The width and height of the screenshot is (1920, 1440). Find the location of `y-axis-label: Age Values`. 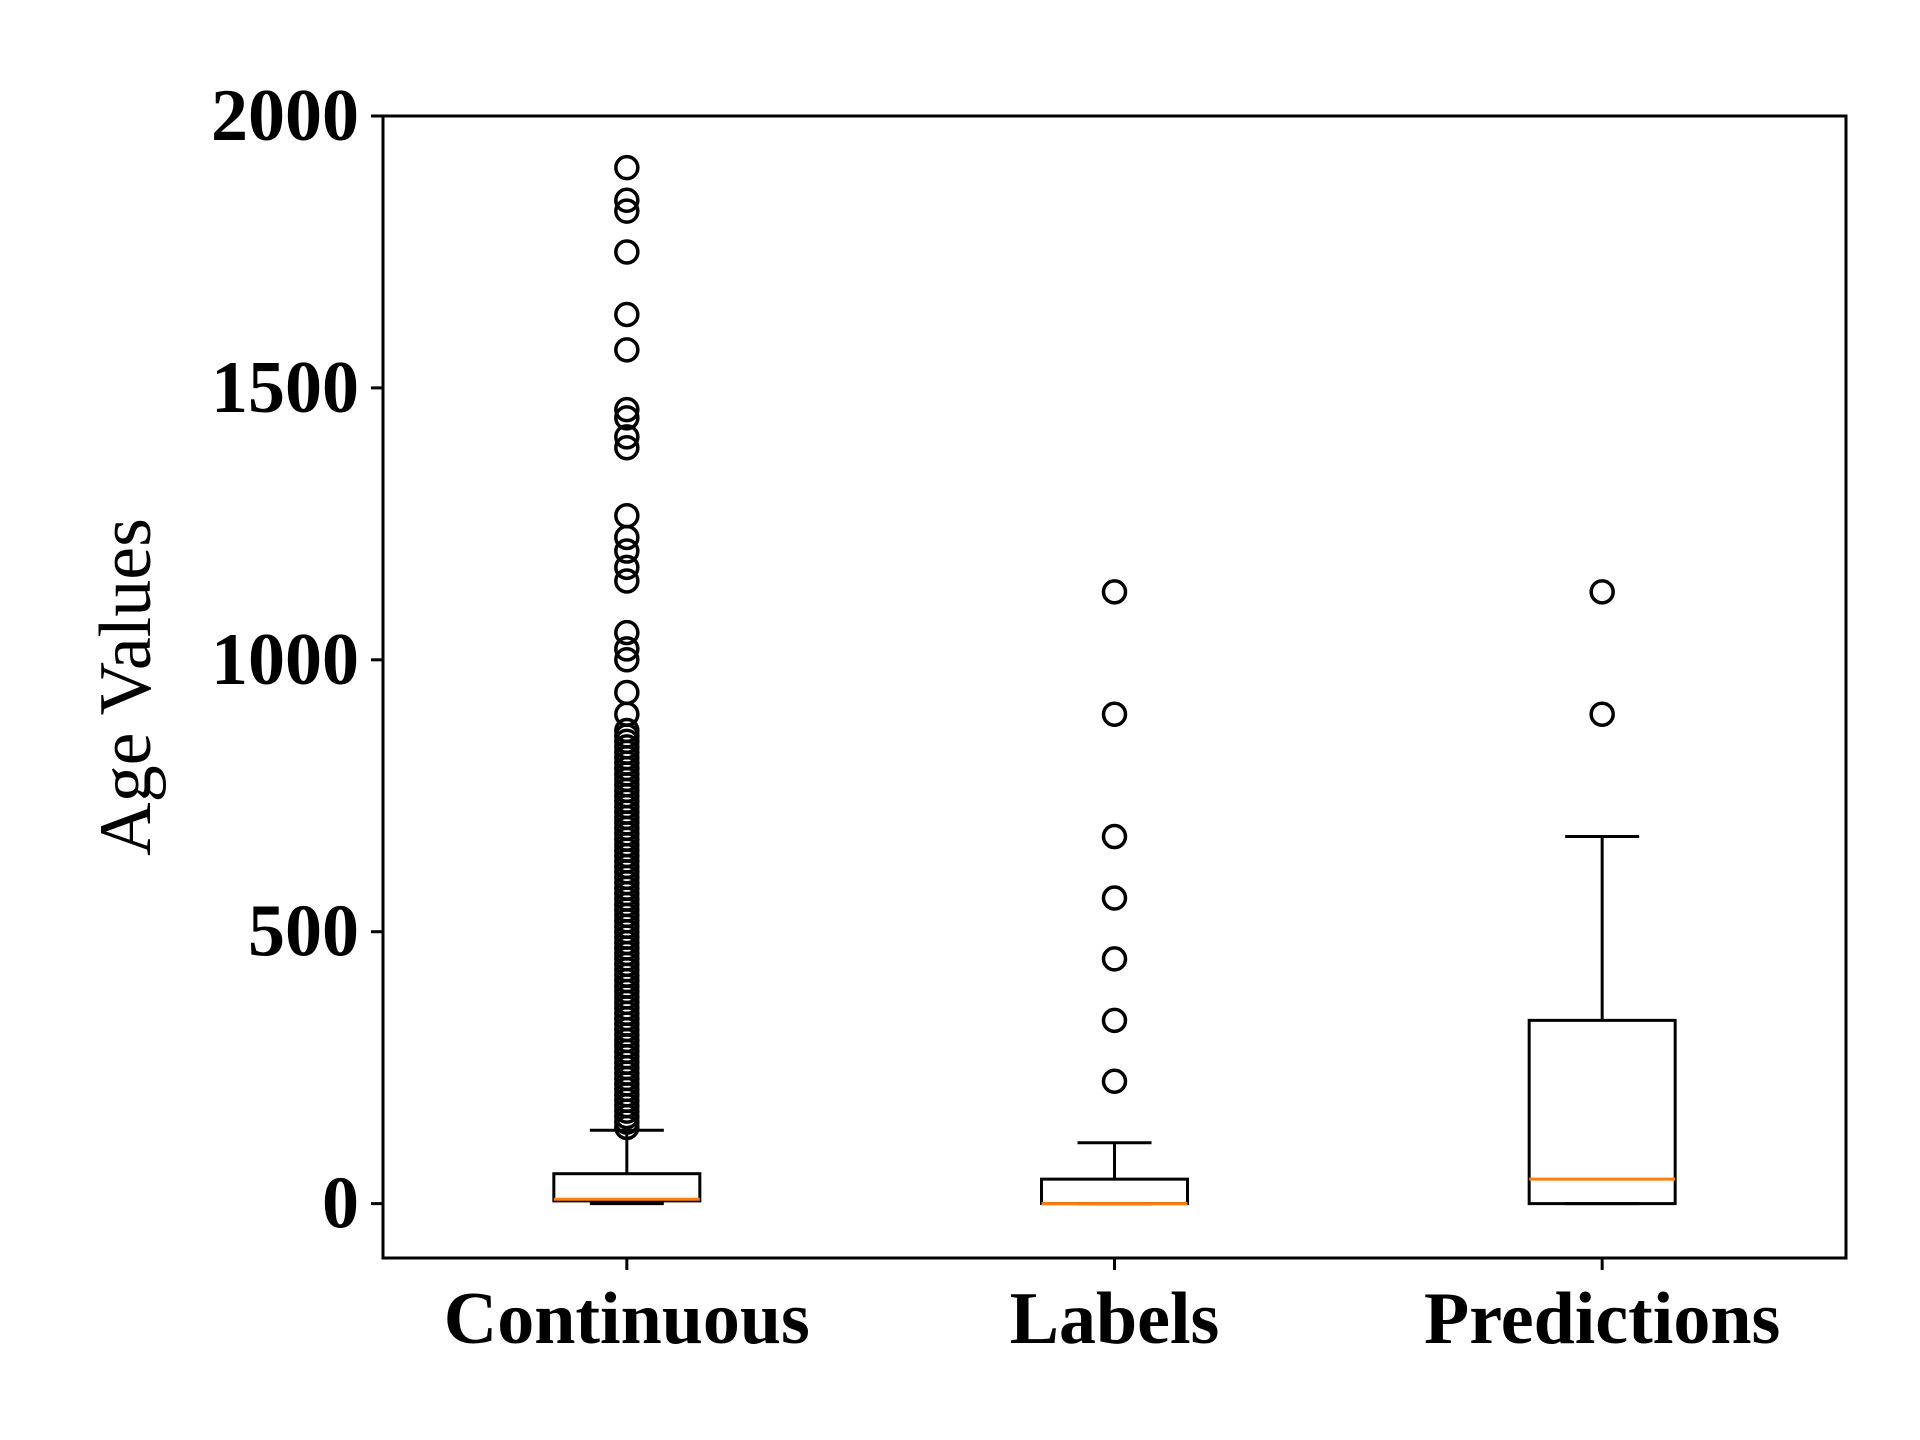

y-axis-label: Age Values is located at coordinates (126, 687).